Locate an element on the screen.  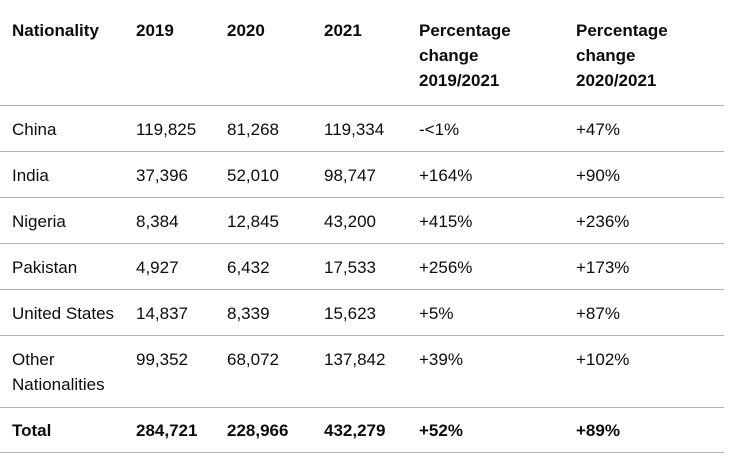
cell-nationality-line-2: Nationalities is located at coordinates (58, 384).